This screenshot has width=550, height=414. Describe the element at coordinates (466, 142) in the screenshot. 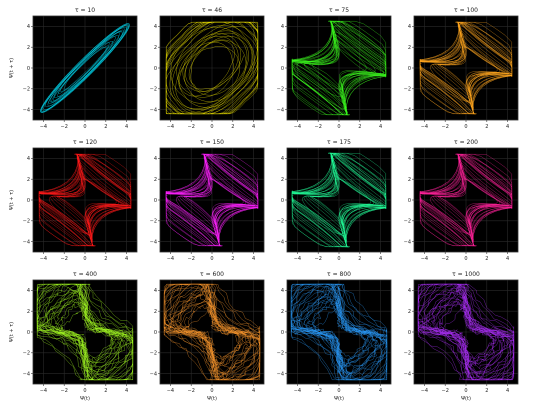

I see `panel-title: τ = 200` at that location.